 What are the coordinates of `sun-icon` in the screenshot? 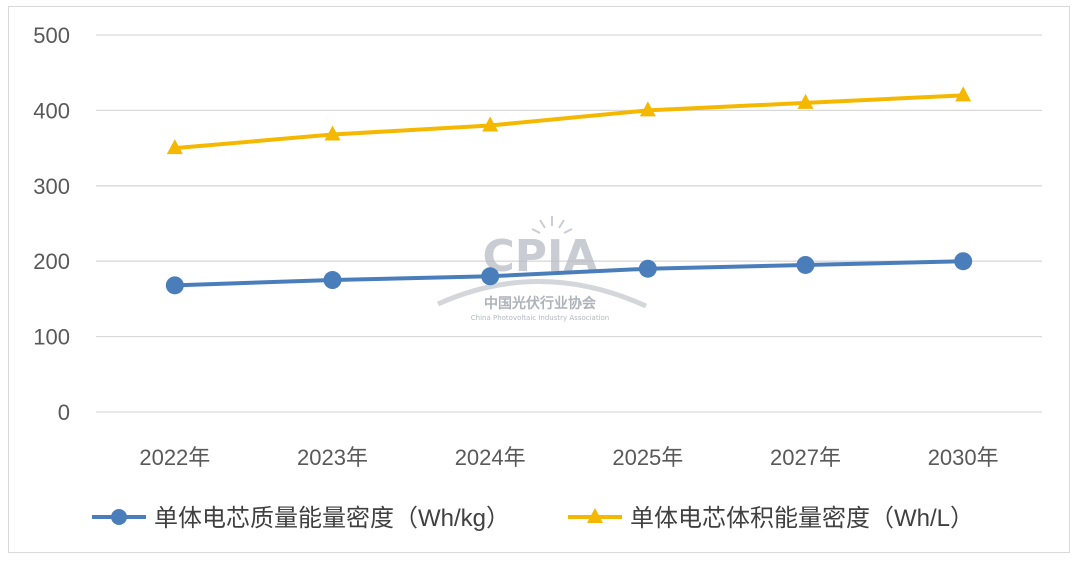 It's located at (552, 225).